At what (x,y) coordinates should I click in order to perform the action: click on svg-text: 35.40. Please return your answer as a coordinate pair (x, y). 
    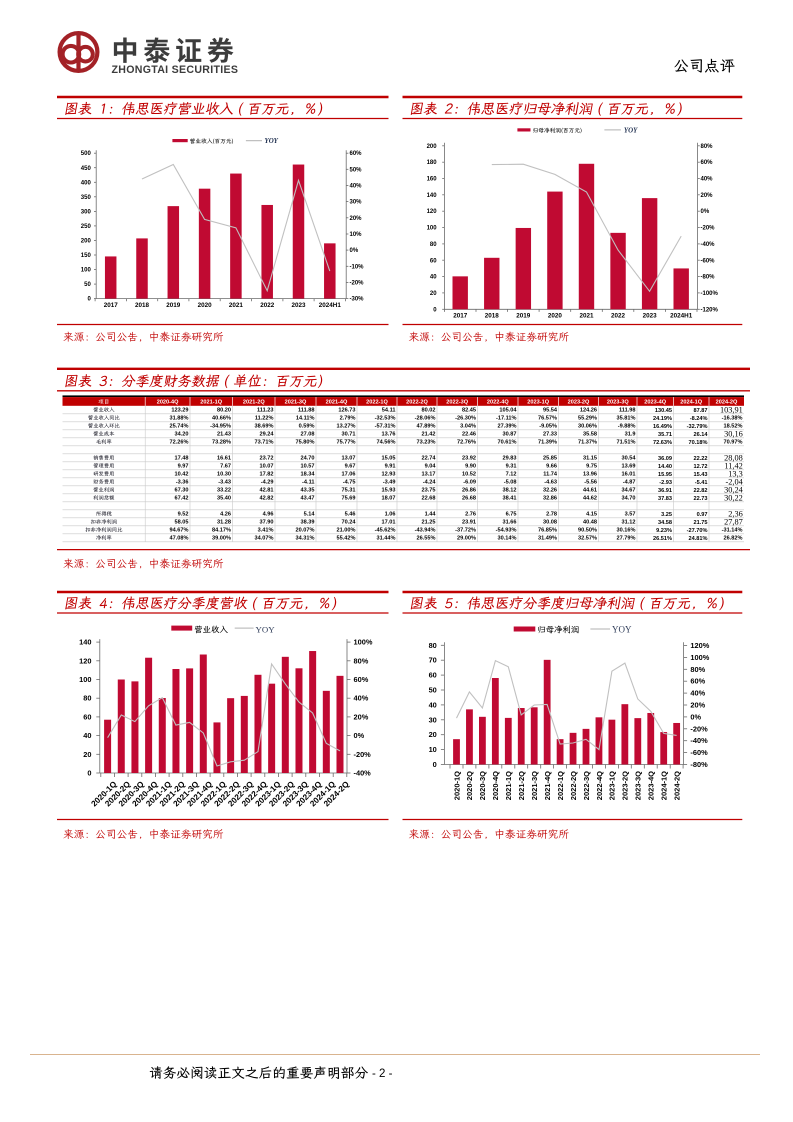
    Looking at the image, I should click on (224, 499).